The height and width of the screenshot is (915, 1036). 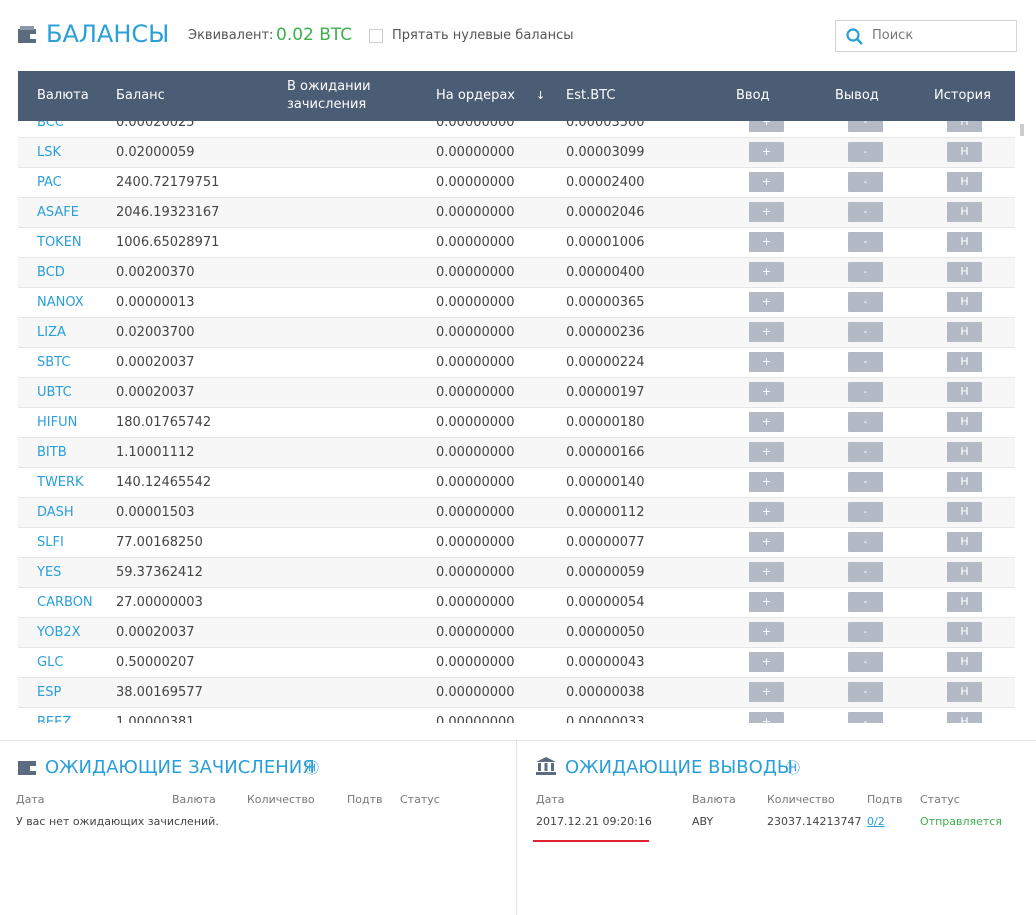 What do you see at coordinates (51, 332) in the screenshot?
I see `currency-link: LIZA` at bounding box center [51, 332].